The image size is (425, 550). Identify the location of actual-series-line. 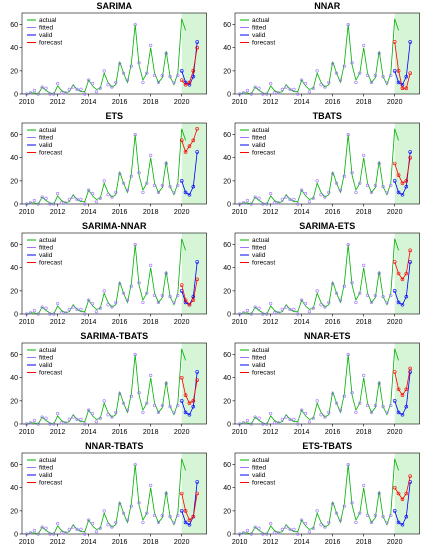
(319, 496).